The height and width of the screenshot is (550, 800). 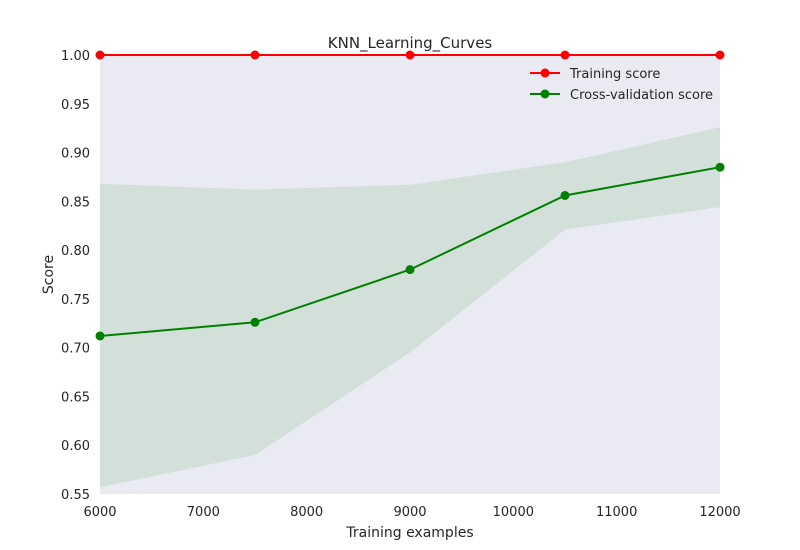 What do you see at coordinates (75, 397) in the screenshot?
I see `y-tick-label: 0.65` at bounding box center [75, 397].